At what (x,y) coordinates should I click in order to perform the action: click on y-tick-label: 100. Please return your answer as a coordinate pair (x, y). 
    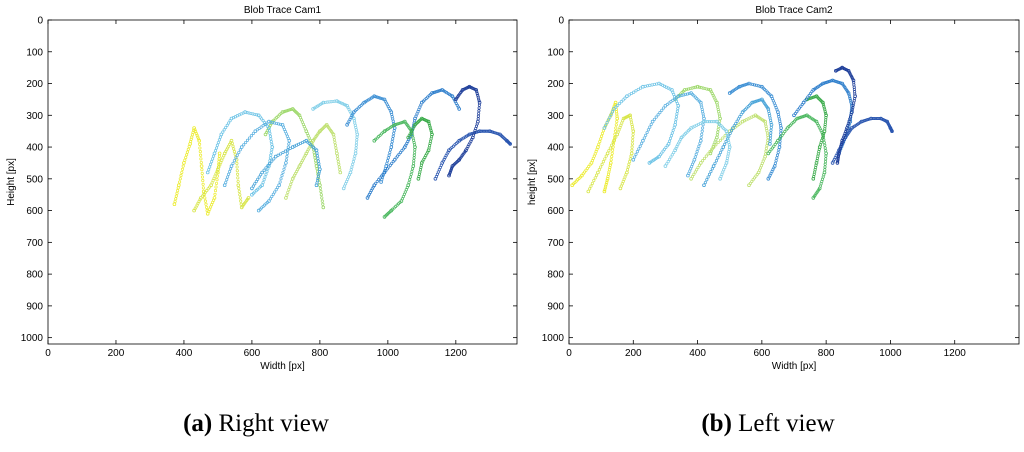
    Looking at the image, I should click on (34, 52).